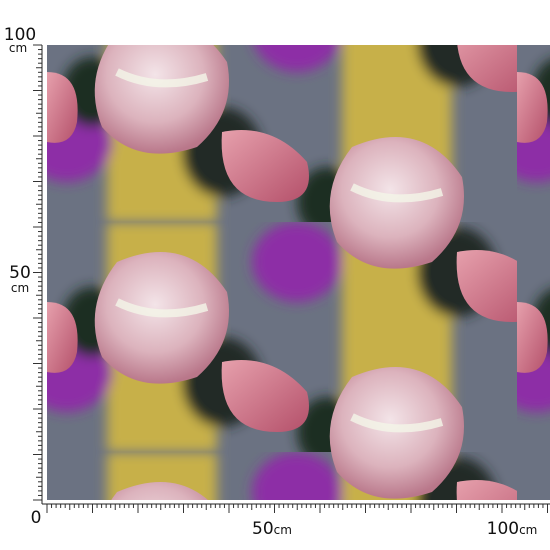 The height and width of the screenshot is (550, 550). I want to click on ruler-label: 0, so click(36, 518).